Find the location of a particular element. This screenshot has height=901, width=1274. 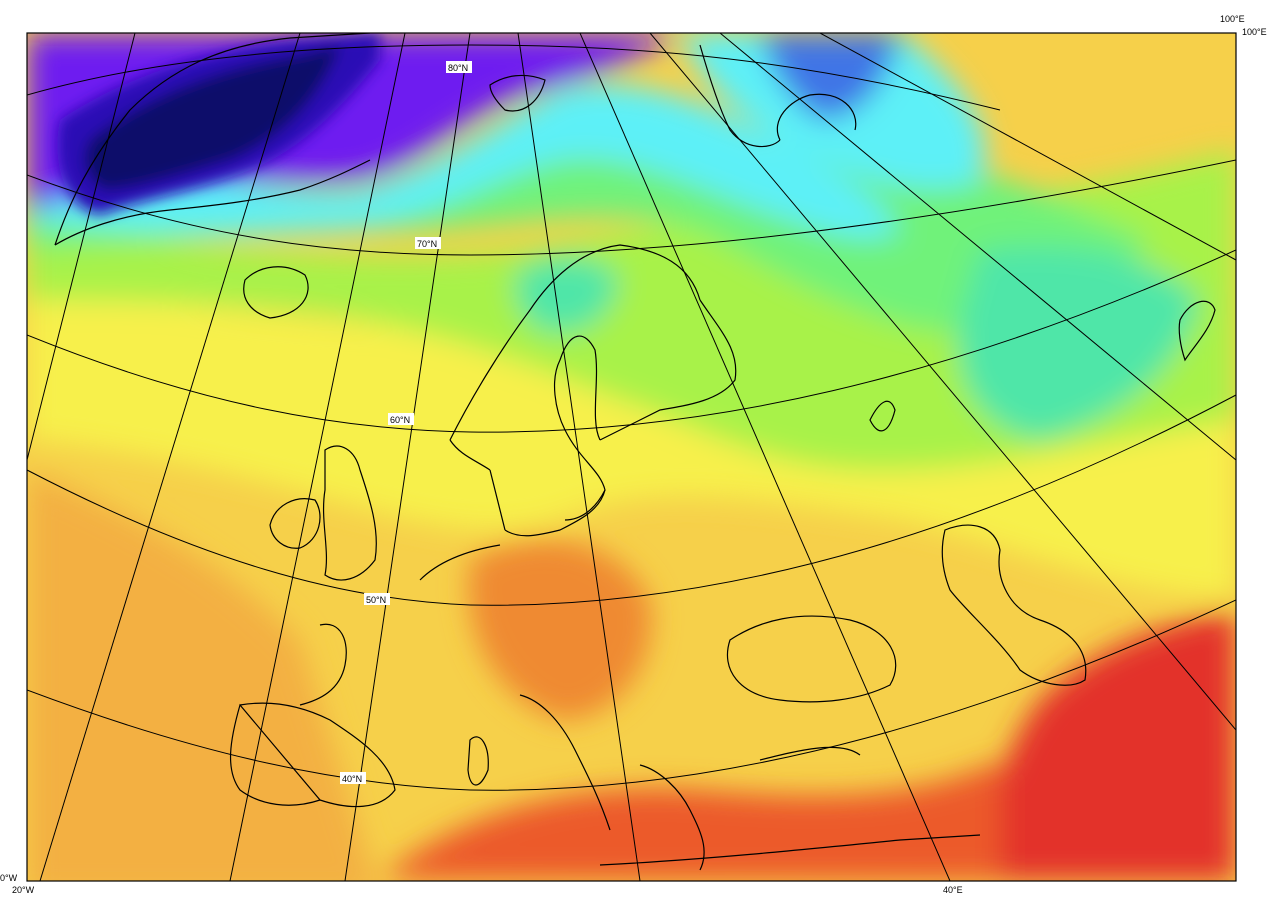

b-orange-sw-region is located at coordinates (201, 675).